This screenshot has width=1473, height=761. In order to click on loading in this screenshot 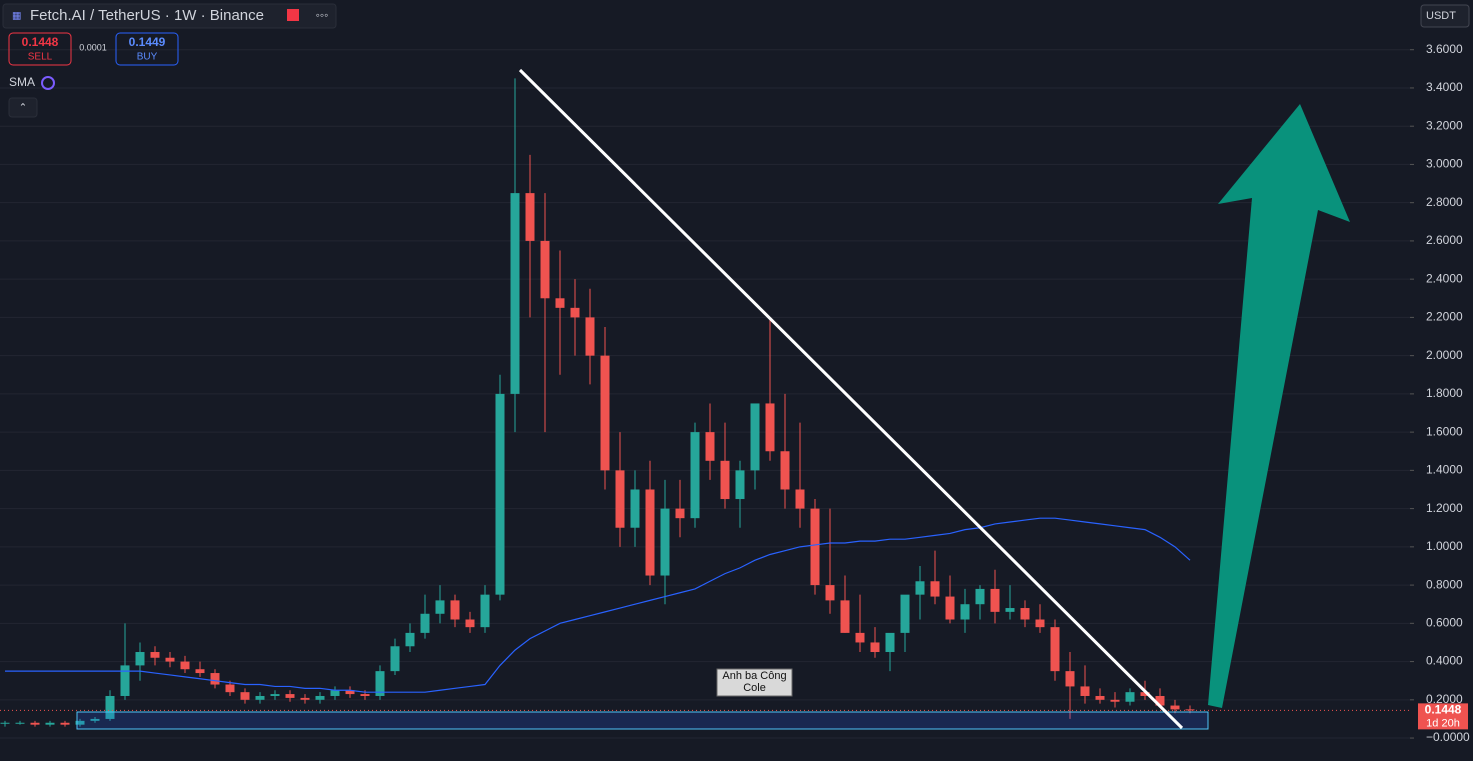, I will do `click(48, 83)`.